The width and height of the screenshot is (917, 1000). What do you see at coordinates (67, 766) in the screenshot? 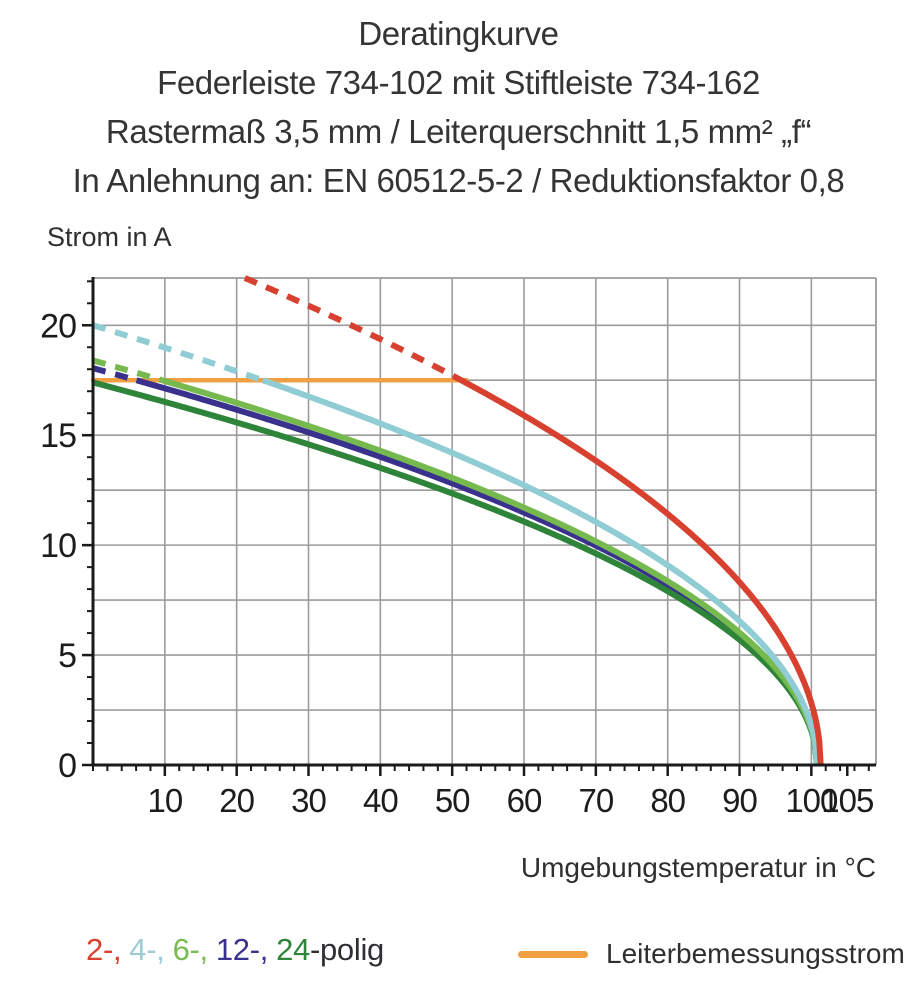
I see `y-tick-label-0: 0` at bounding box center [67, 766].